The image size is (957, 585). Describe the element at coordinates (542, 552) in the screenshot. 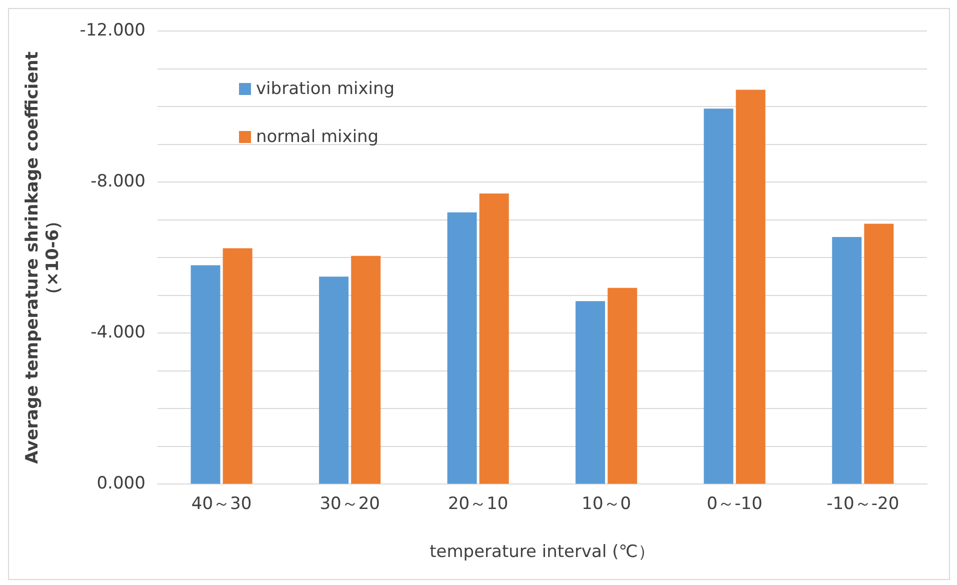

I see `x-axis-title: temperature interval (℃）` at that location.